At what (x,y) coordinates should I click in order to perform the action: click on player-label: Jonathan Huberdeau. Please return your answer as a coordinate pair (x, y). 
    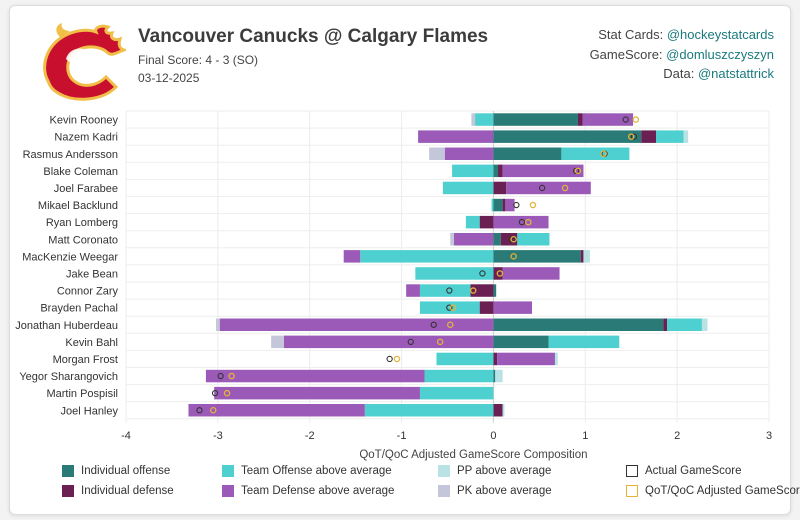
    Looking at the image, I should click on (66, 326).